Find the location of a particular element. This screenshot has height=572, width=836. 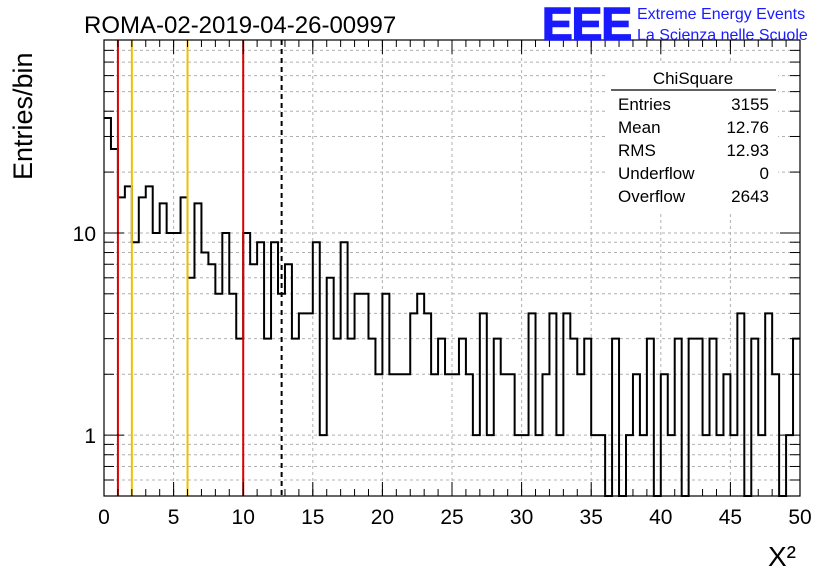

stats-value: 2643 is located at coordinates (750, 196).